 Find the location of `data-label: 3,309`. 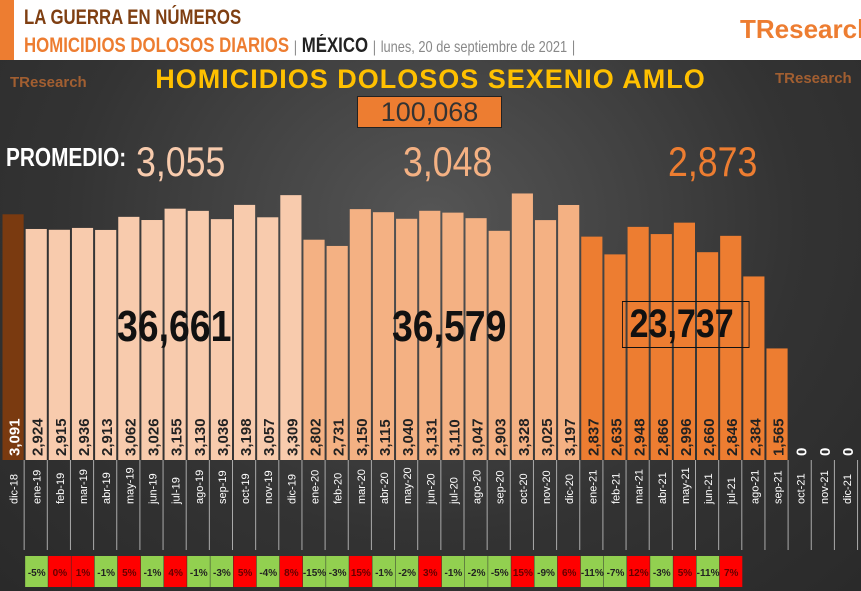

data-label: 3,309 is located at coordinates (292, 437).